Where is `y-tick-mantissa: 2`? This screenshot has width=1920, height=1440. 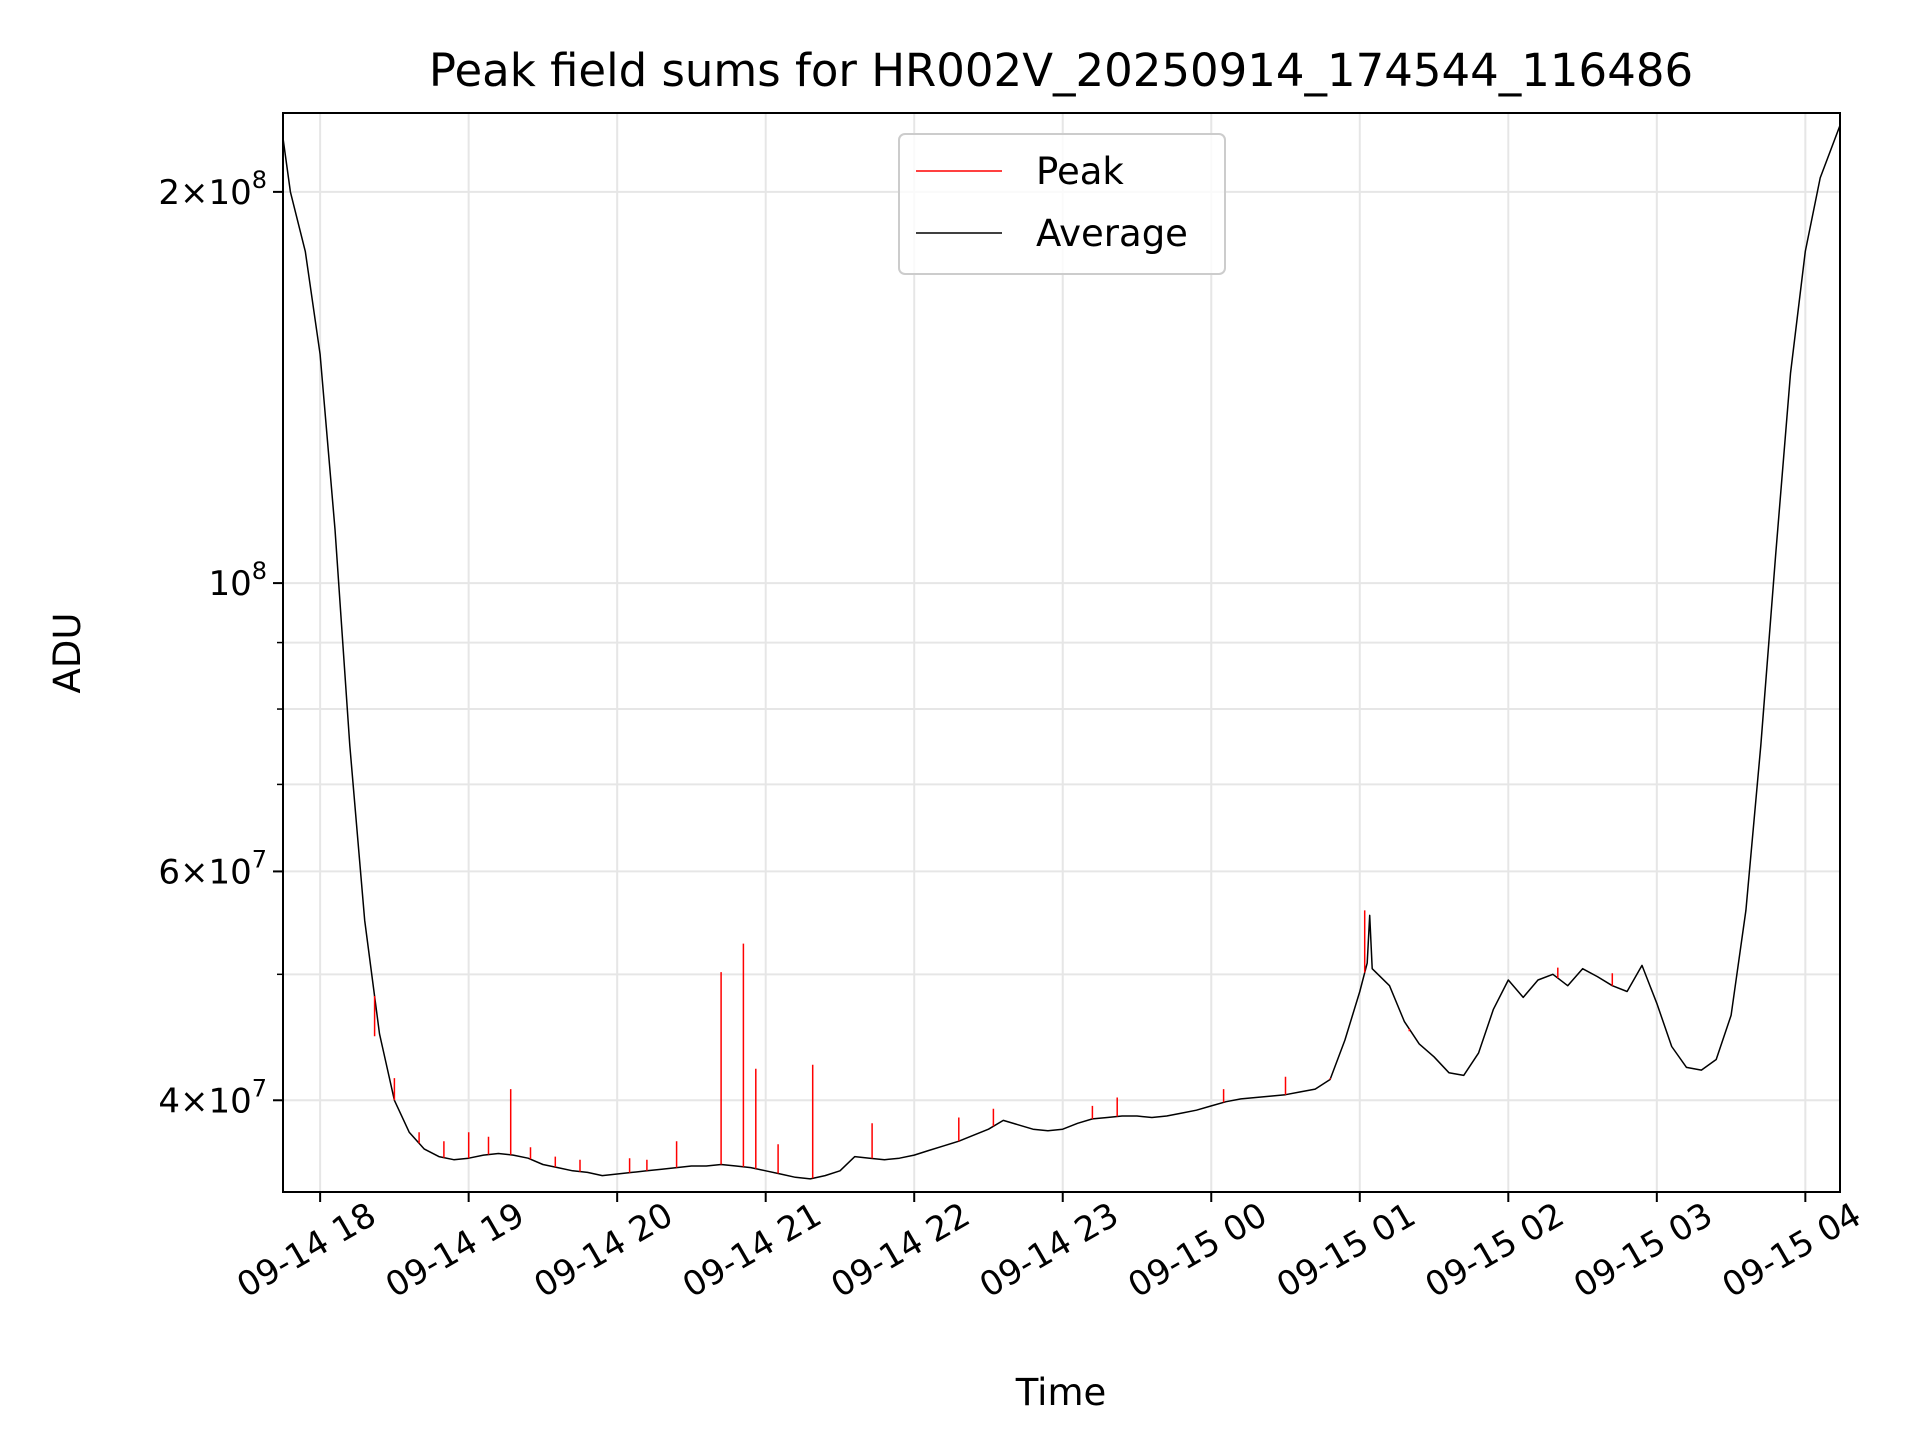 y-tick-mantissa: 2 is located at coordinates (169, 193).